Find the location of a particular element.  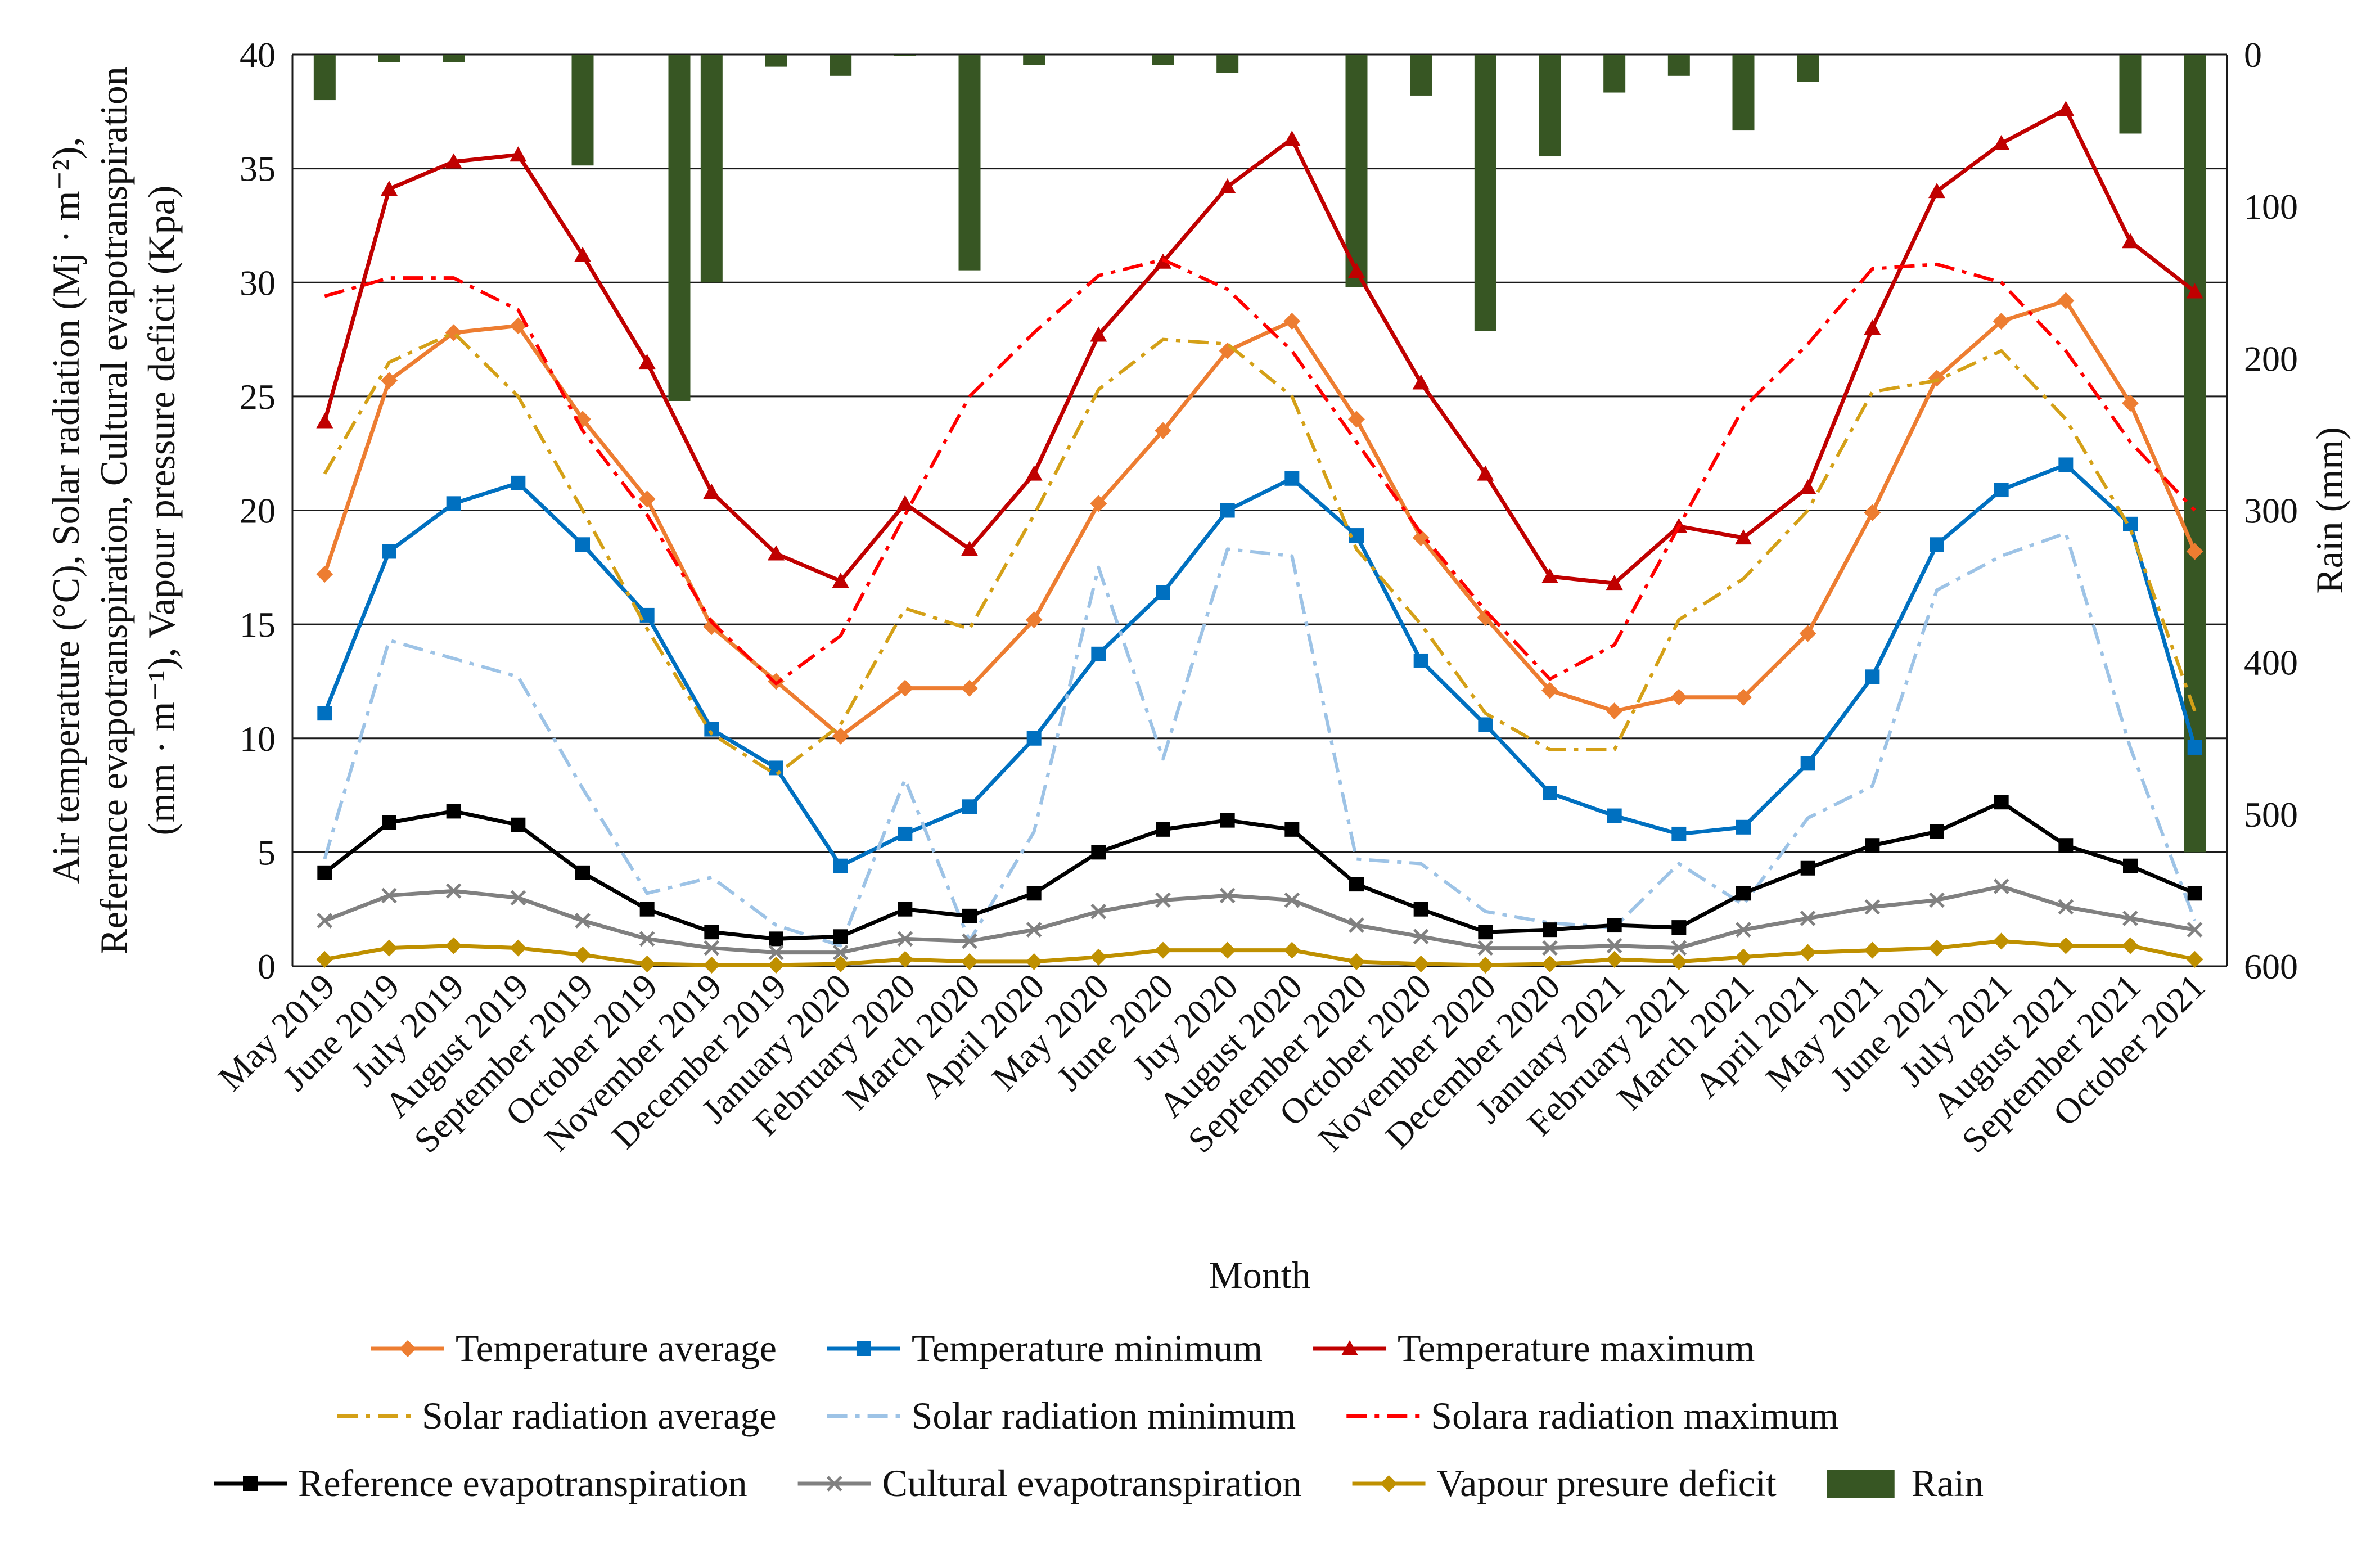

legend-item-reference-evapotranspiration: Reference evapotranspiration is located at coordinates (480, 1483).